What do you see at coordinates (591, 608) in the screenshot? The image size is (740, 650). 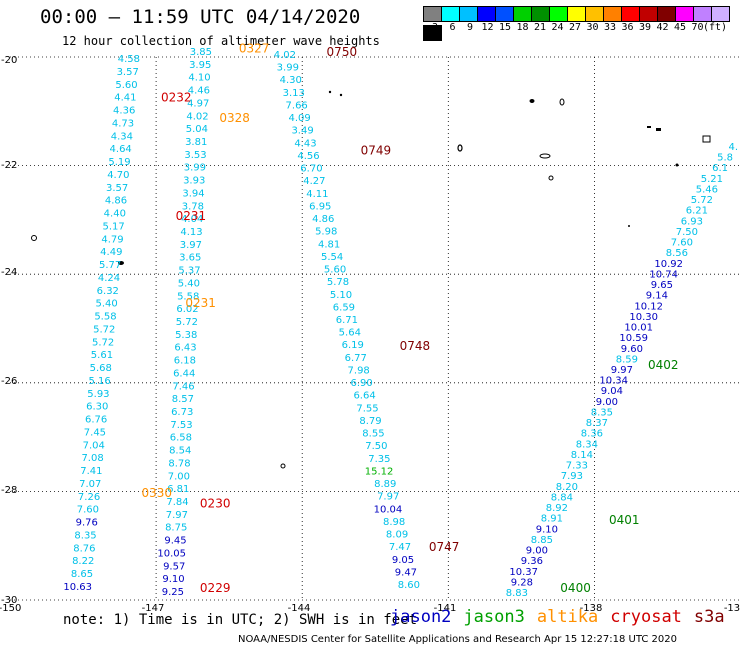 I see `lon-tick-label: -138` at bounding box center [591, 608].